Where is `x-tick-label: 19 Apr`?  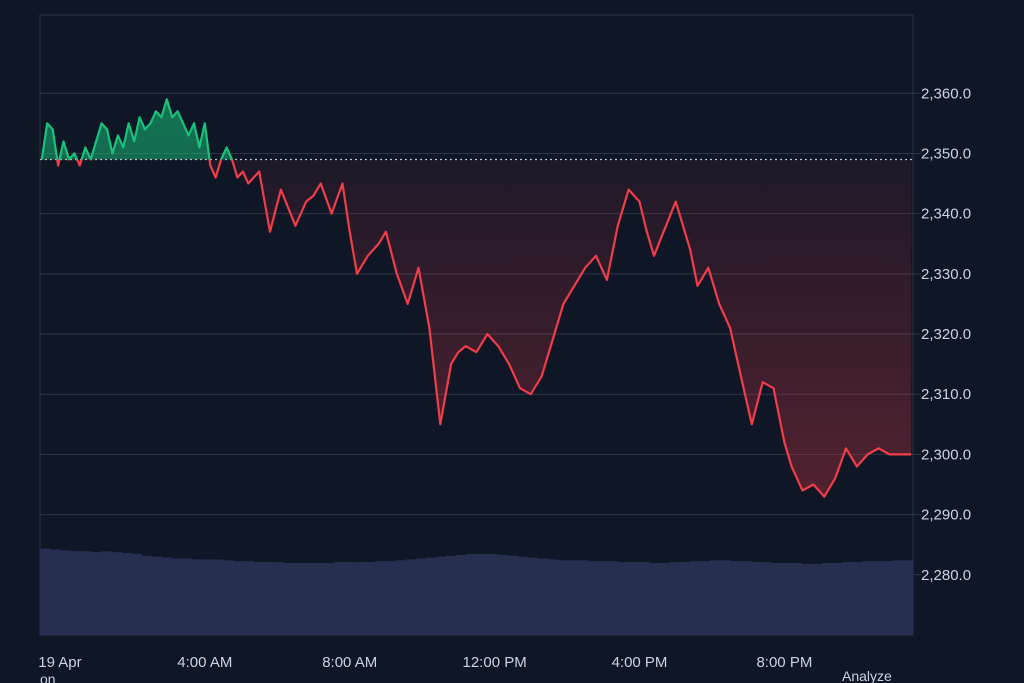
x-tick-label: 19 Apr is located at coordinates (59, 662).